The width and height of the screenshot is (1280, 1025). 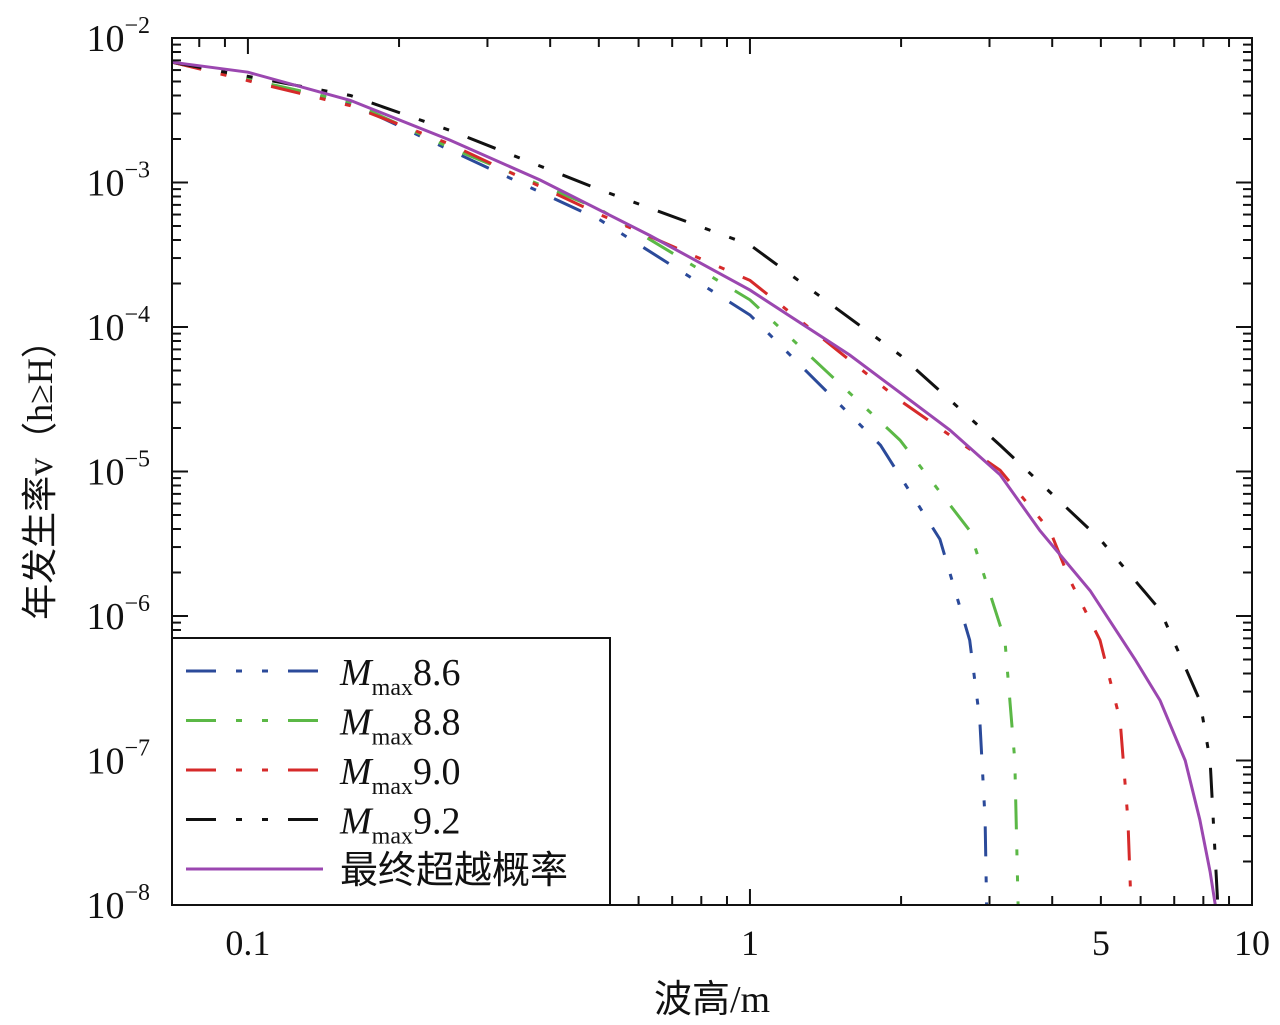 I want to click on x-tick-label: 5, so click(x=1101, y=943).